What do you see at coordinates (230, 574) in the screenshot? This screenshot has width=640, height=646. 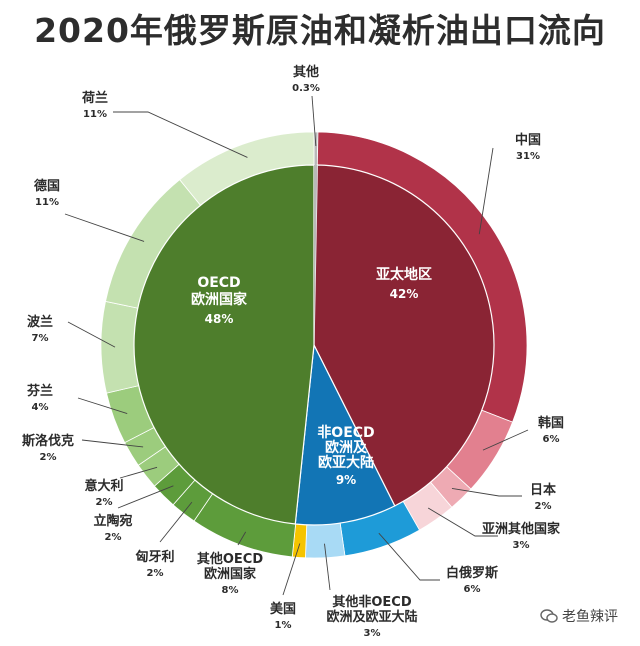 I see `outer-label-8-name-1: 欧洲国家` at bounding box center [230, 574].